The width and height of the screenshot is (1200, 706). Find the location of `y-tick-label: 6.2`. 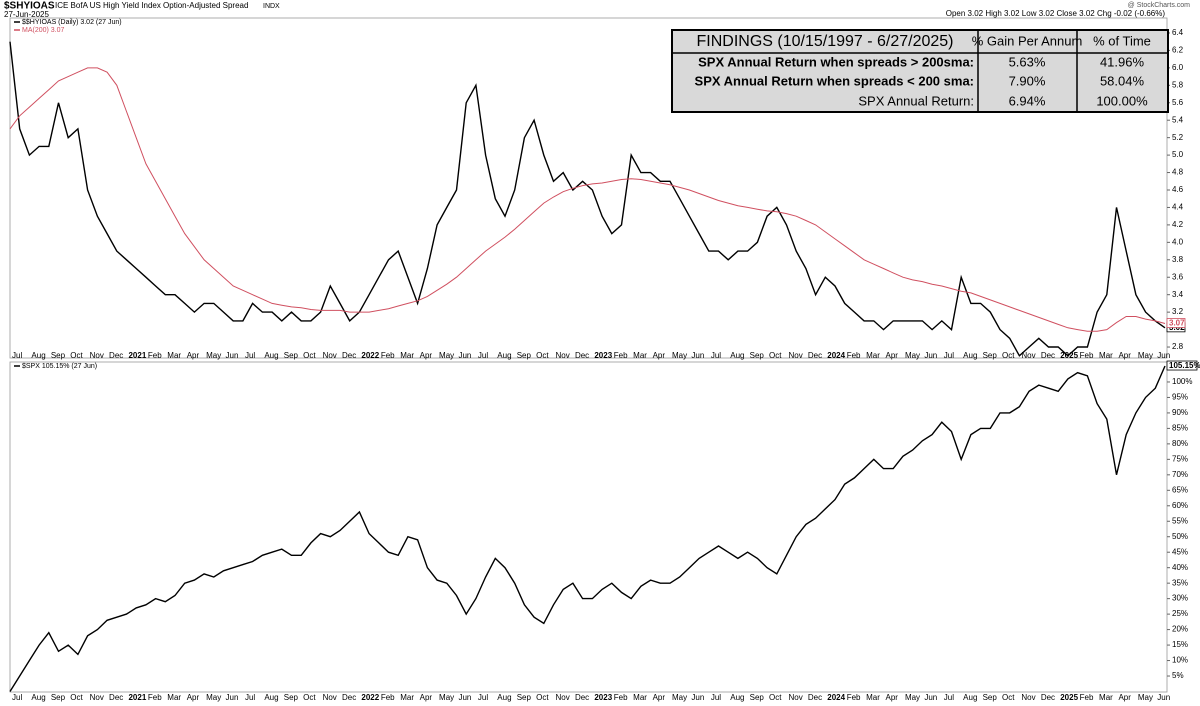

y-tick-label: 6.2 is located at coordinates (1178, 50).